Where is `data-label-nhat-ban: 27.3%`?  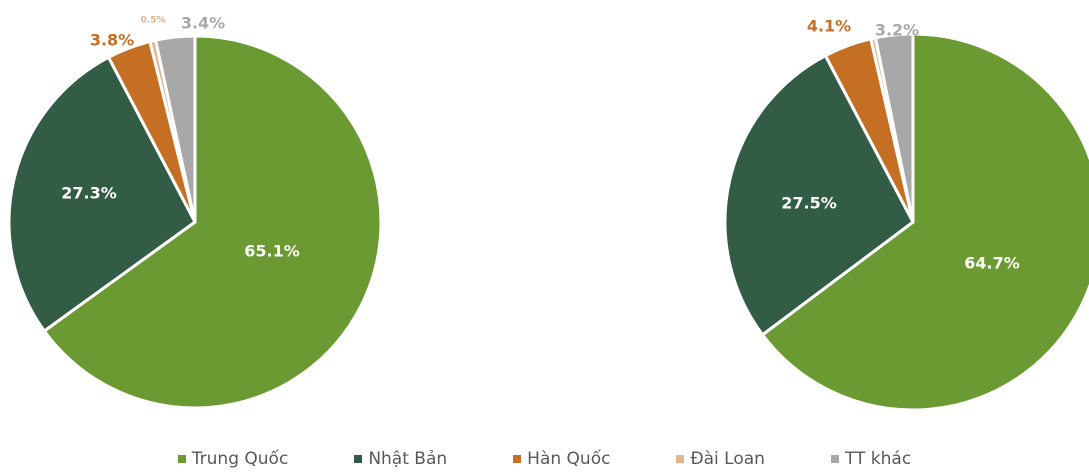
data-label-nhat-ban: 27.3% is located at coordinates (89, 193).